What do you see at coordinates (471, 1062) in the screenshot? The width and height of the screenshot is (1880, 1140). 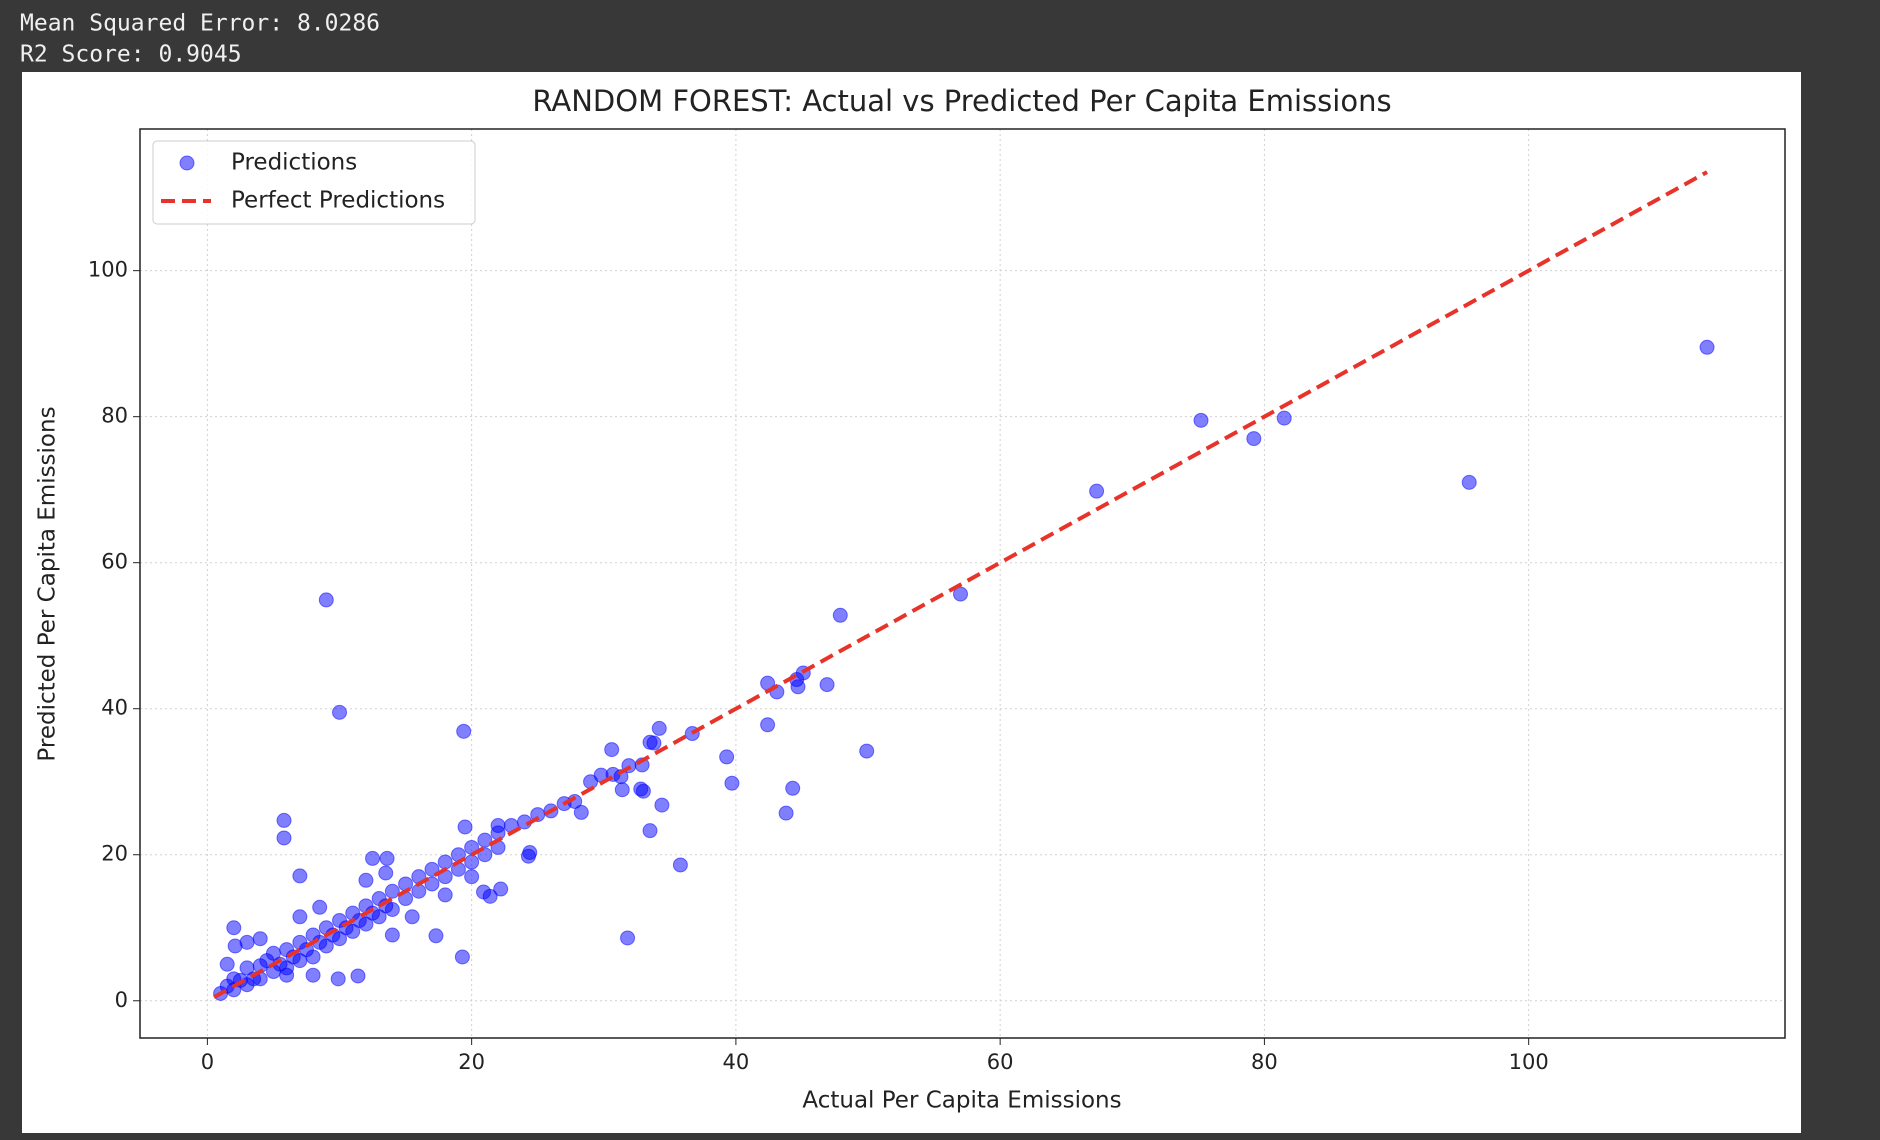 I see `x-tick-label: 20` at bounding box center [471, 1062].